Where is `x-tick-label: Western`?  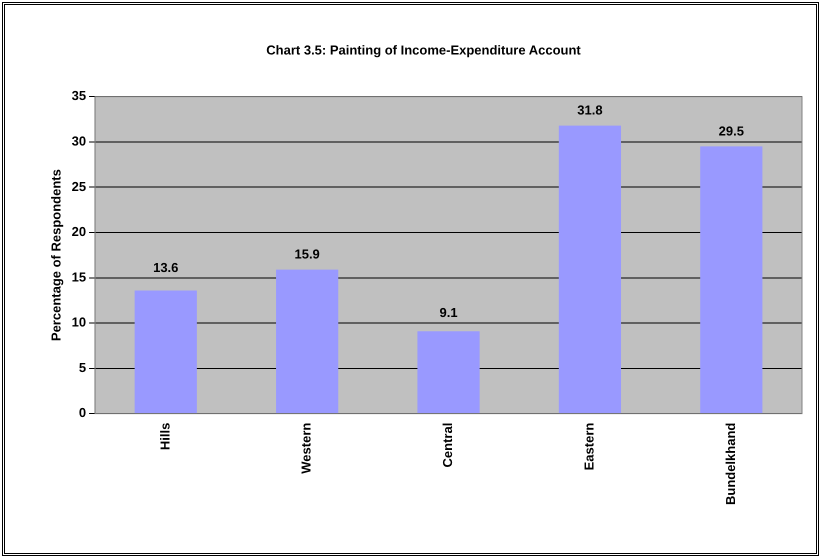 x-tick-label: Western is located at coordinates (306, 448).